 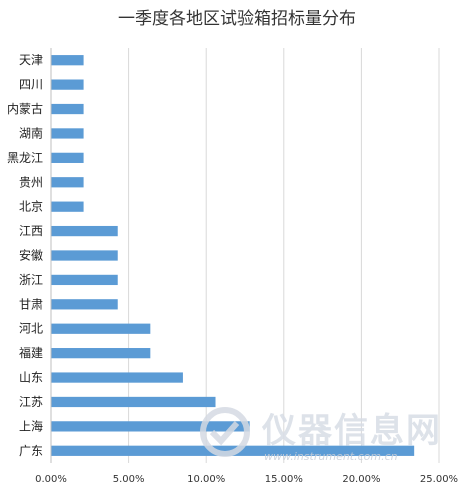 I want to click on category-label: 福建, so click(x=31, y=352).